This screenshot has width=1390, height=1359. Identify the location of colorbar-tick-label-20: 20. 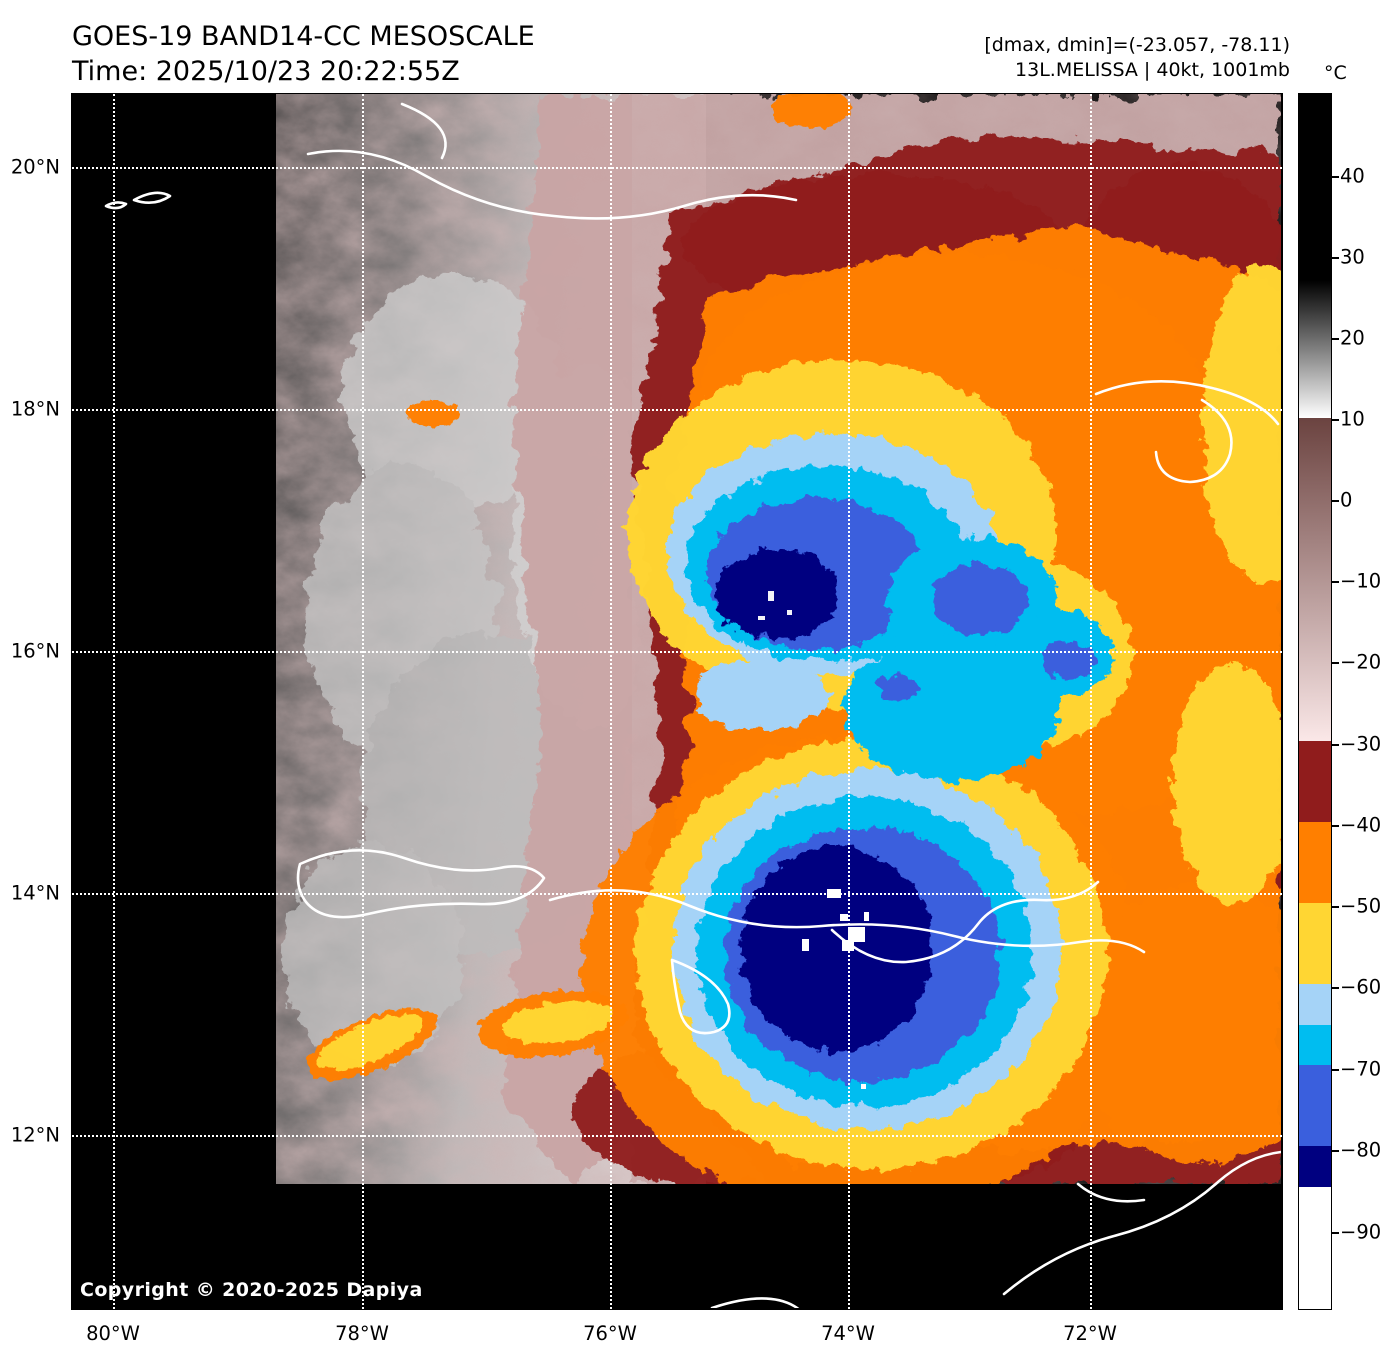
(1352, 338).